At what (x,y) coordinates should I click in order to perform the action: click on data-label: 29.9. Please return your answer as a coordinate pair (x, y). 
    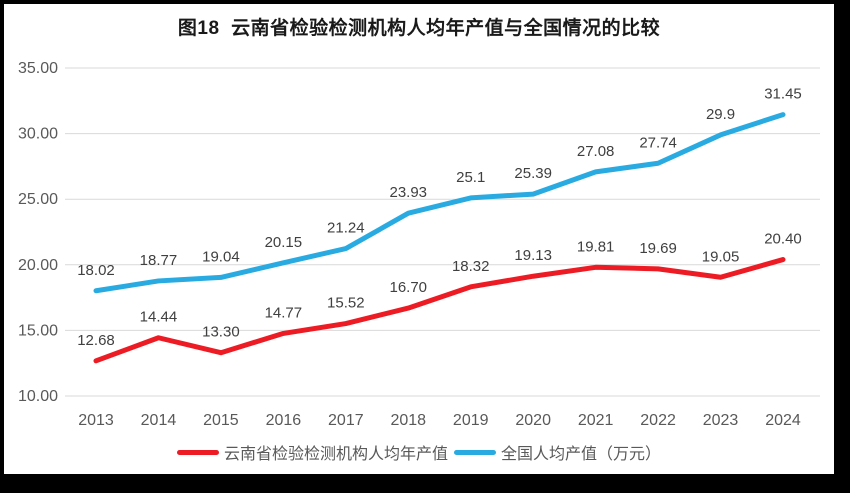
    Looking at the image, I should click on (720, 114).